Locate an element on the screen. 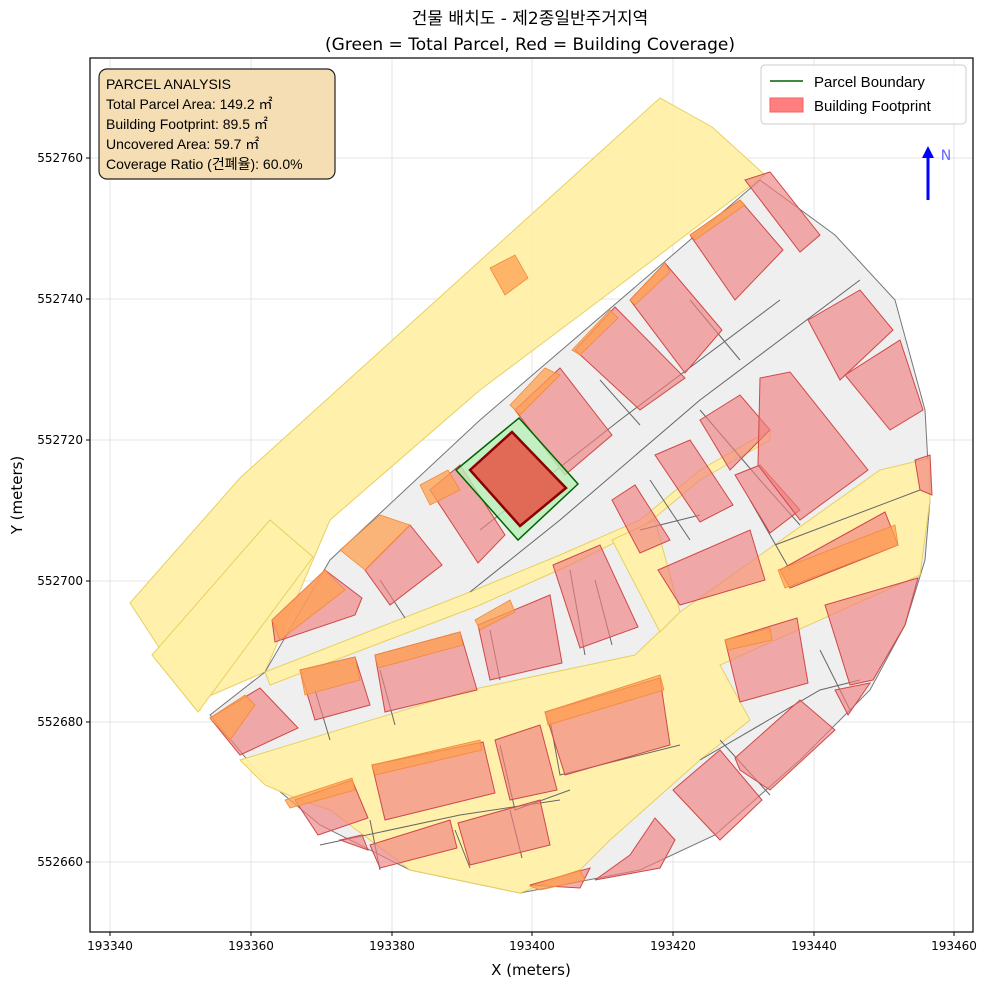 The height and width of the screenshot is (994, 990). x-axis-label: X (meters) is located at coordinates (531, 970).